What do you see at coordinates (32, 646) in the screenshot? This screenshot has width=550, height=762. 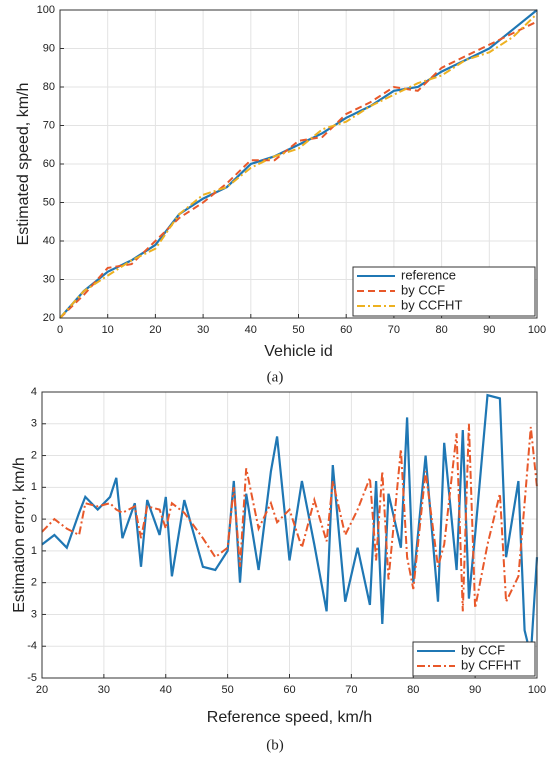 I see `y-tick-label: -4` at bounding box center [32, 646].